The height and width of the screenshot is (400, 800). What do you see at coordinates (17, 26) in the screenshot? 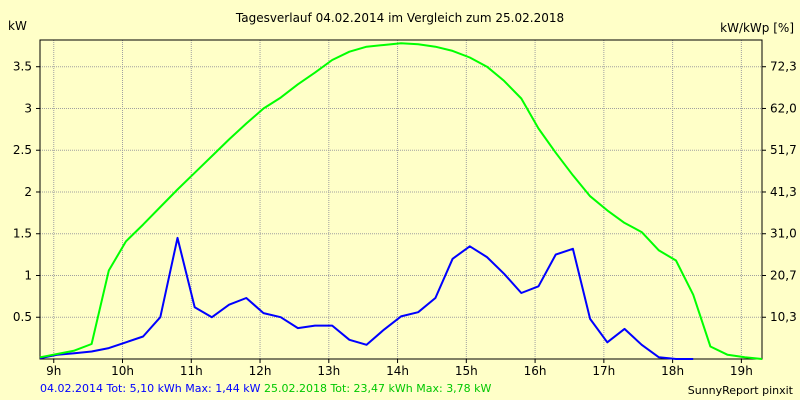
I see `y-axis-left-label: kW` at bounding box center [17, 26].